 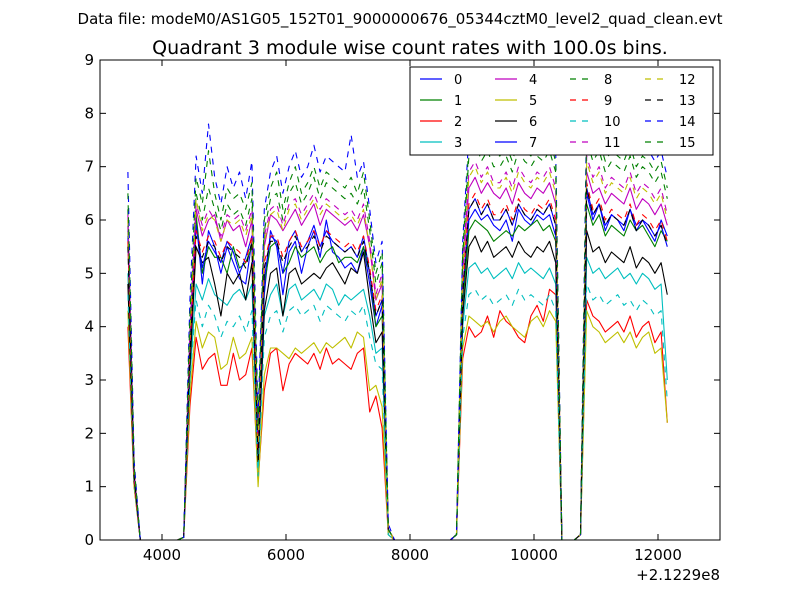 I want to click on x-tick-label: 8000, so click(x=410, y=555).